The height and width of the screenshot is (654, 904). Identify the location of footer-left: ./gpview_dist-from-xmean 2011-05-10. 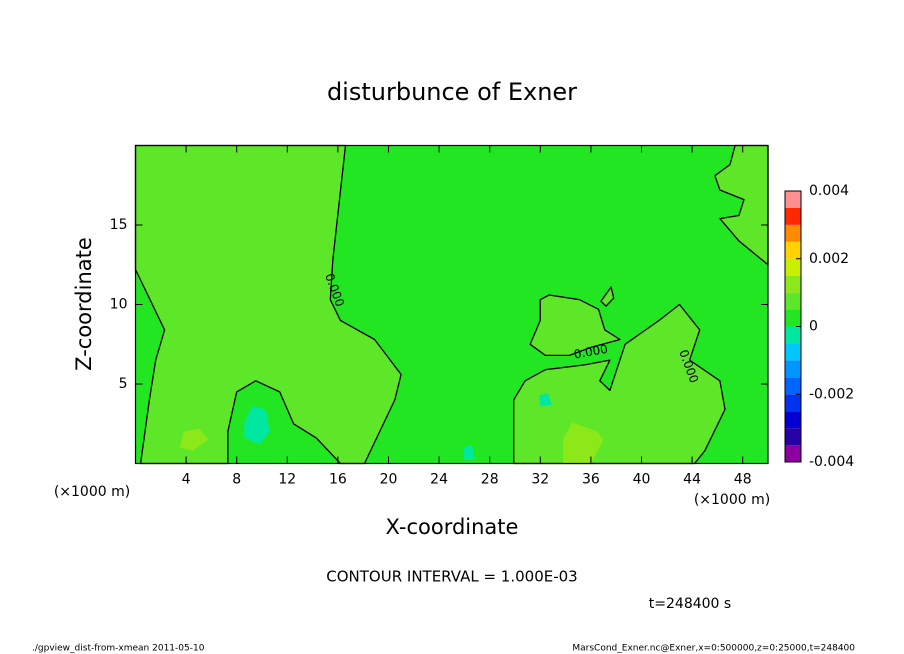
(118, 649).